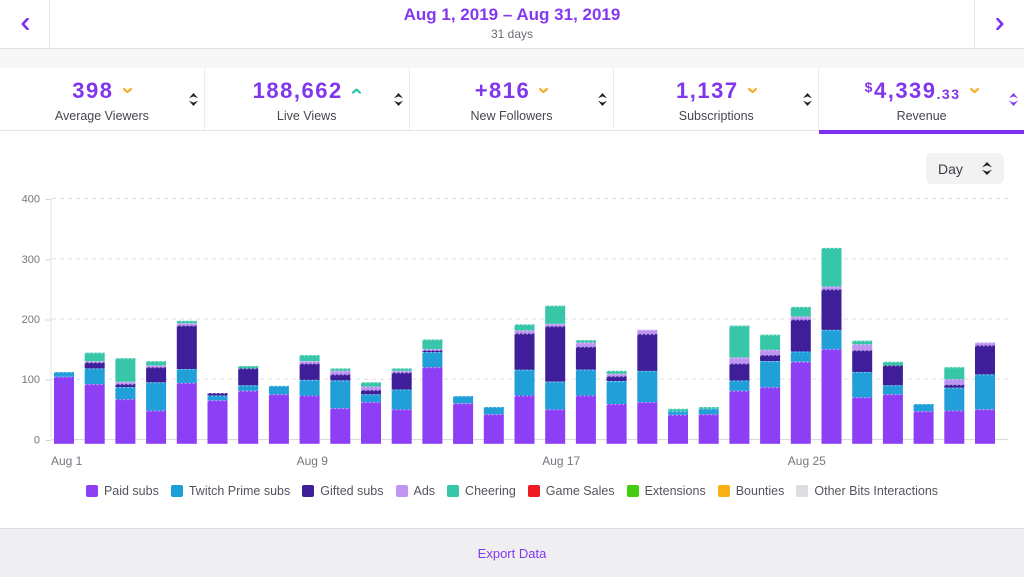 This screenshot has width=1024, height=577. I want to click on svg-text: Aug 1, so click(67, 461).